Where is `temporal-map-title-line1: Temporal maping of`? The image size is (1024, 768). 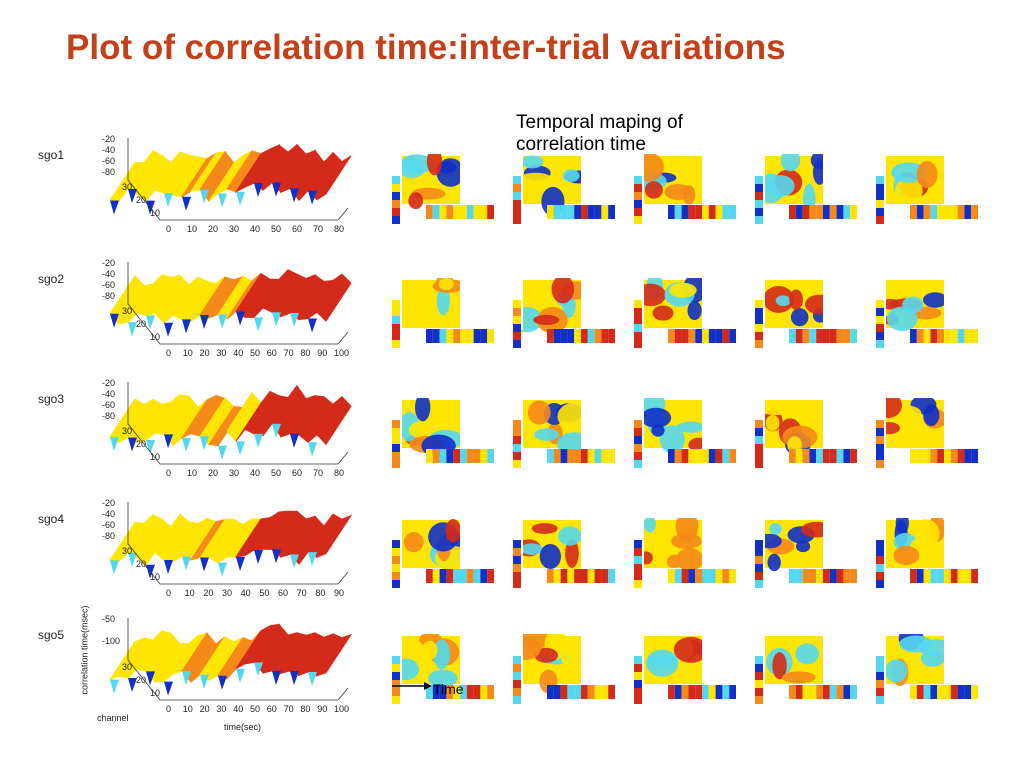
temporal-map-title-line1: Temporal maping of is located at coordinates (599, 122).